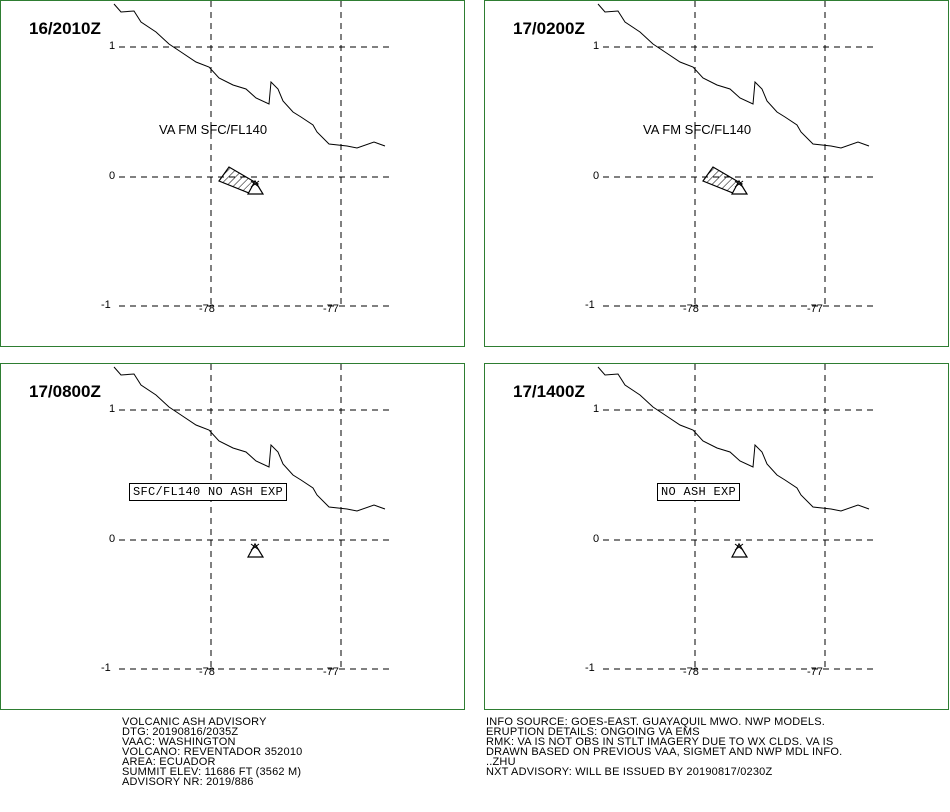 The width and height of the screenshot is (950, 812). I want to click on advisory-line: VAAC: WASHINGTON, so click(179, 742).